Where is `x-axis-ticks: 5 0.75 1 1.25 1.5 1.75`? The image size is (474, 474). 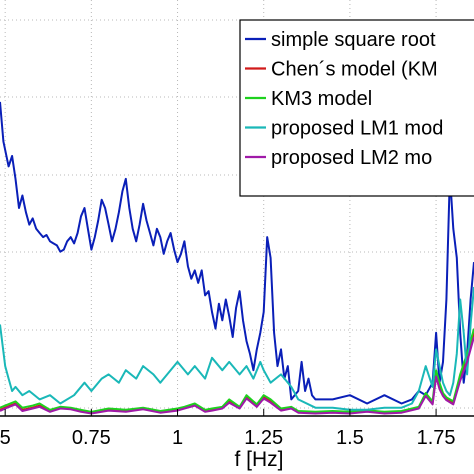
x-axis-ticks: 5 0.75 1 1.25 1.5 1.75 is located at coordinates (228, 429).